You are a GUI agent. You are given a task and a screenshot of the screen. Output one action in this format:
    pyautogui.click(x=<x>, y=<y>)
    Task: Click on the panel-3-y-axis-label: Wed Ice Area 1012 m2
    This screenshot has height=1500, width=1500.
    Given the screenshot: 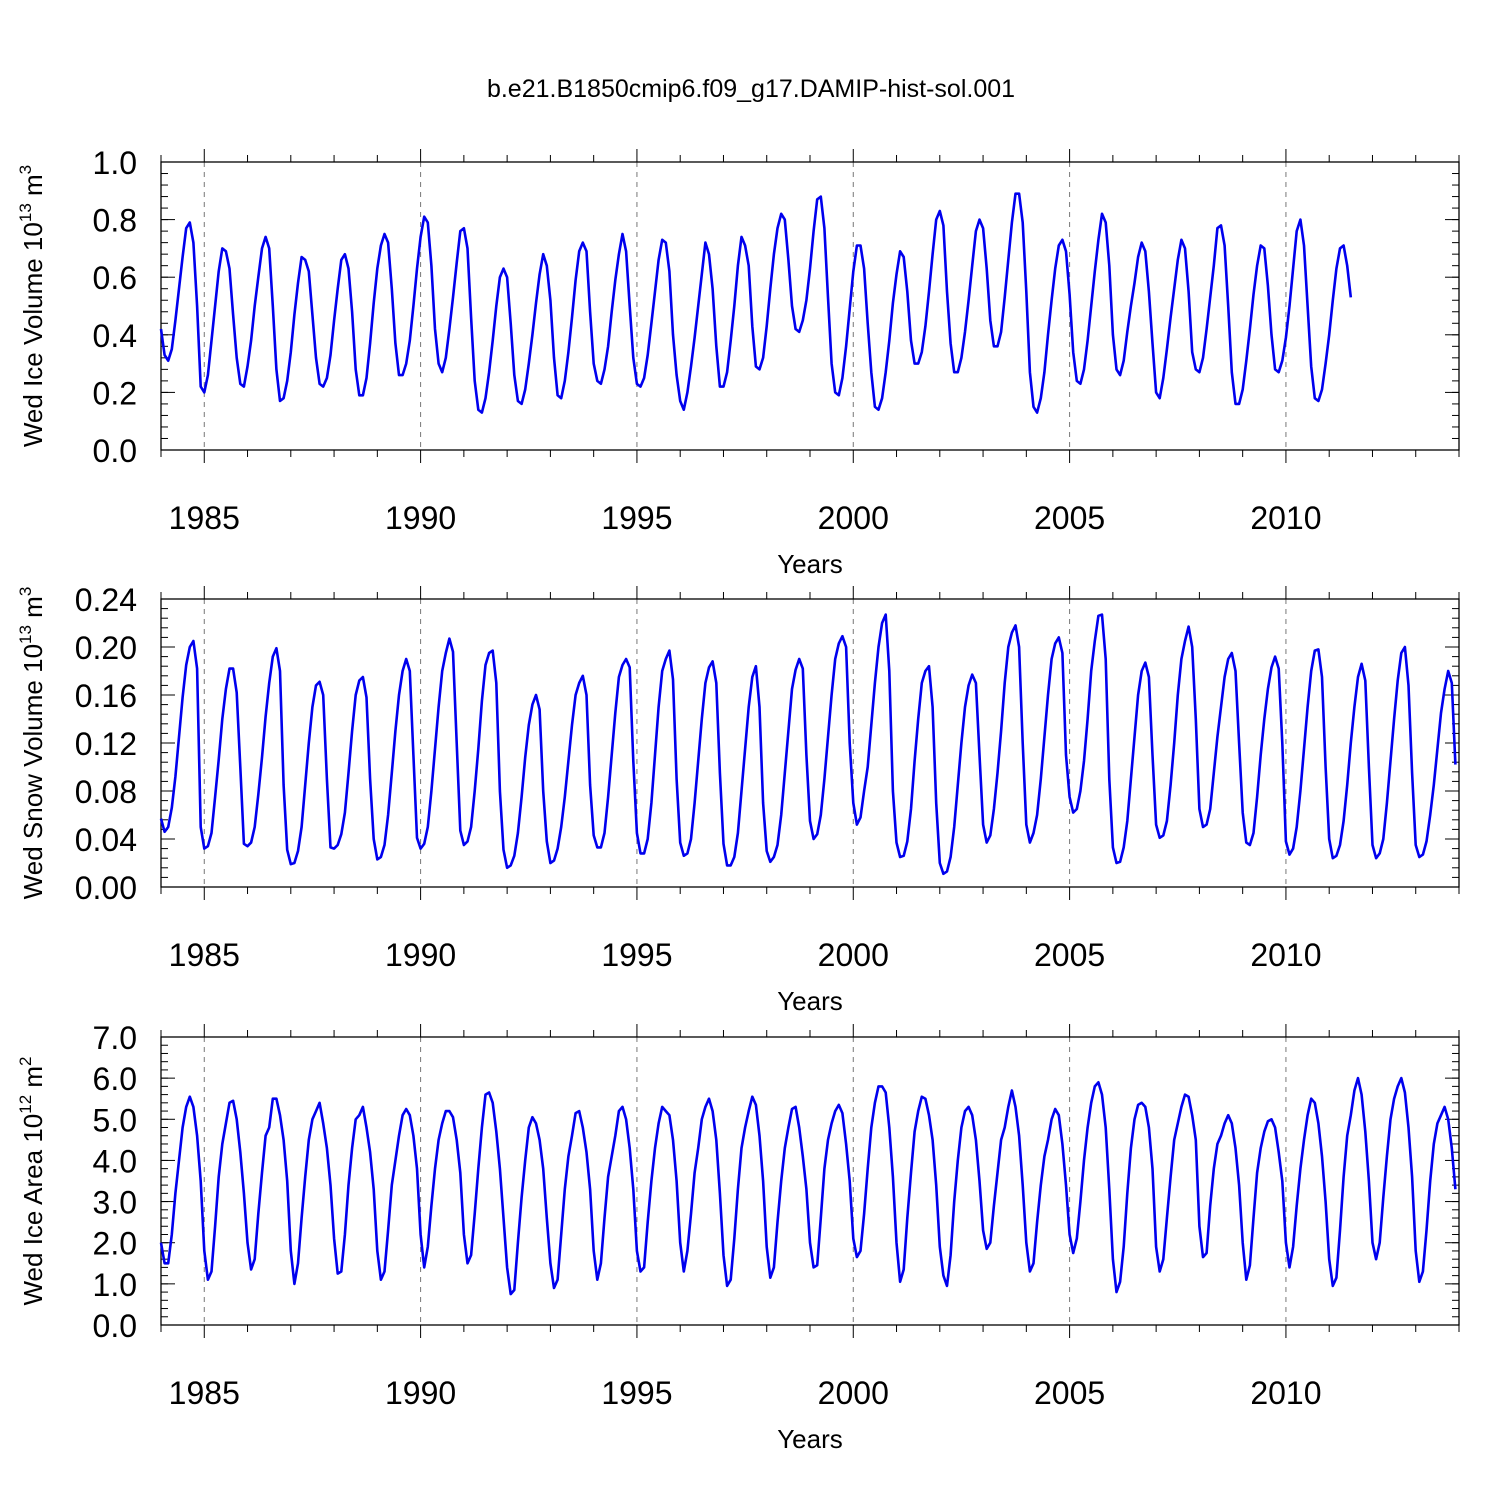 What is the action you would take?
    pyautogui.click(x=32, y=1180)
    